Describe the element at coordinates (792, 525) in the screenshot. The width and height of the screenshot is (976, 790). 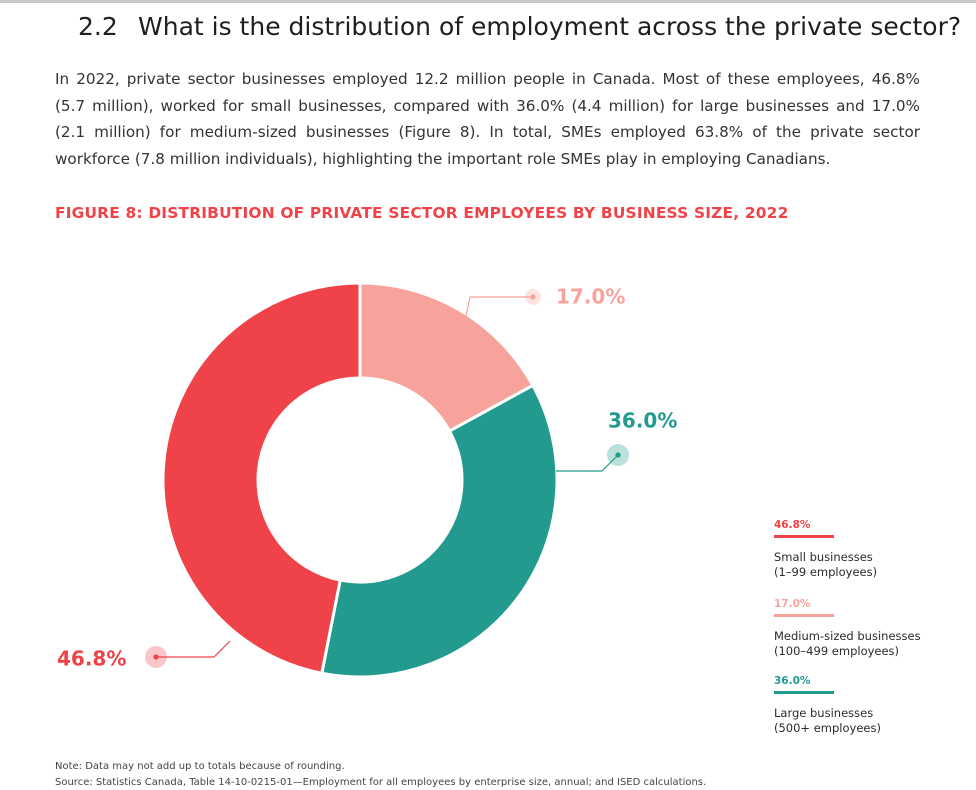
I see `legend-pct-small: 46.8%` at that location.